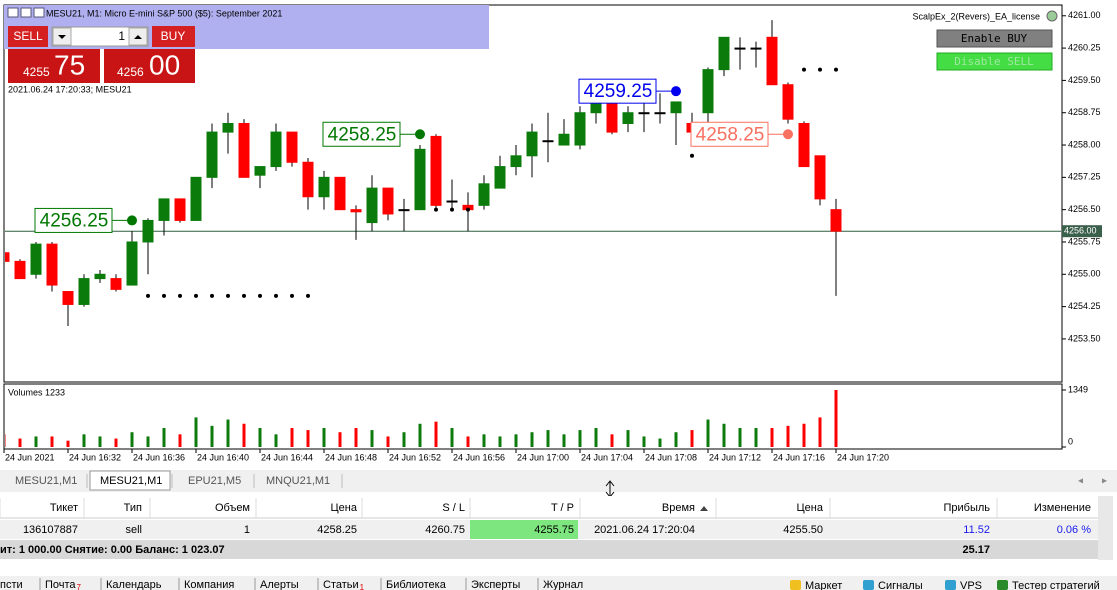 This screenshot has height=590, width=1117. I want to click on annotation-label: 4258.25, so click(730, 134).